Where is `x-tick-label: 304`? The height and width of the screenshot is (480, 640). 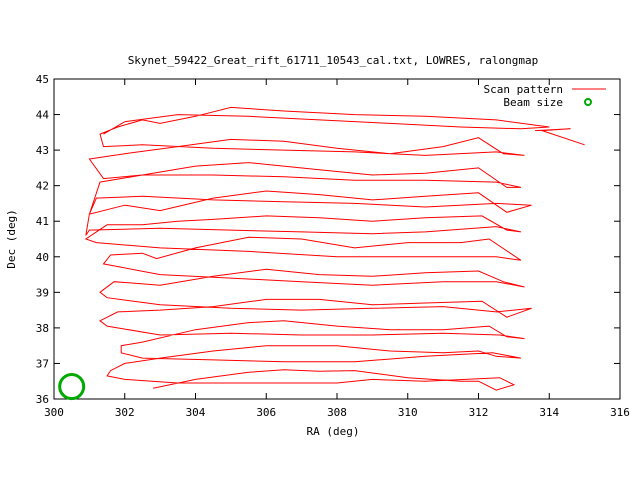 x-tick-label: 304 is located at coordinates (196, 412).